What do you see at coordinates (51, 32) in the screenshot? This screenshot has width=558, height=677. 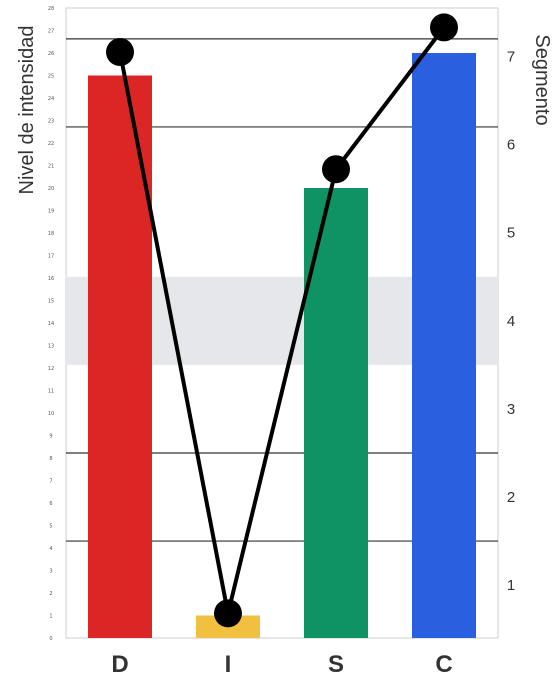 I see `left-tick-label: 27` at bounding box center [51, 32].